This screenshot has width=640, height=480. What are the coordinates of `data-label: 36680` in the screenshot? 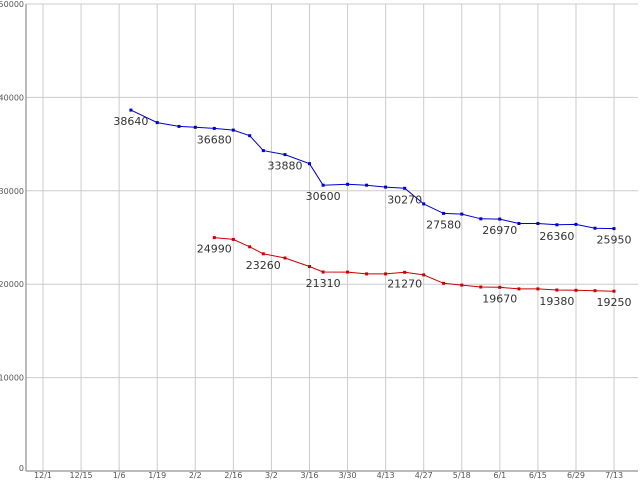 It's located at (214, 139).